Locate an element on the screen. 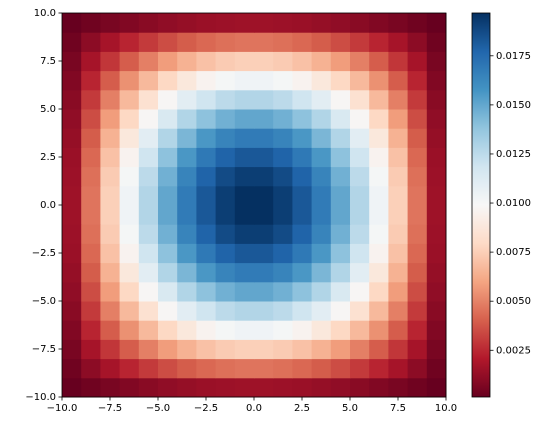  colorbar-tick-label: 0.0050 is located at coordinates (513, 301).